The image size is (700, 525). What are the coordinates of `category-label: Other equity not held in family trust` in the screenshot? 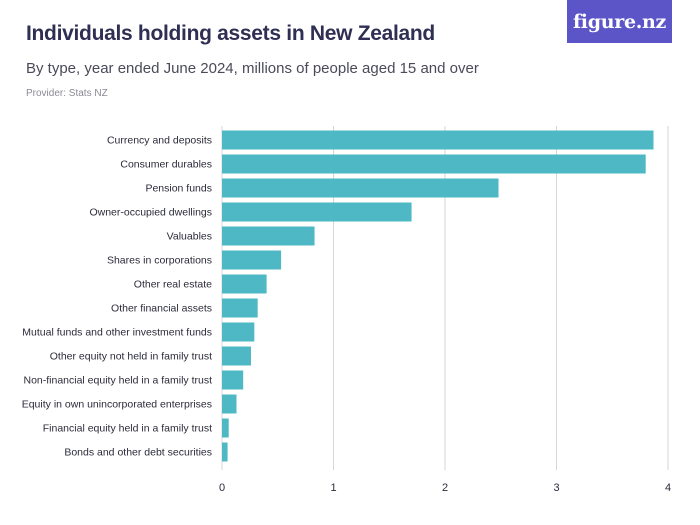 It's located at (131, 357).